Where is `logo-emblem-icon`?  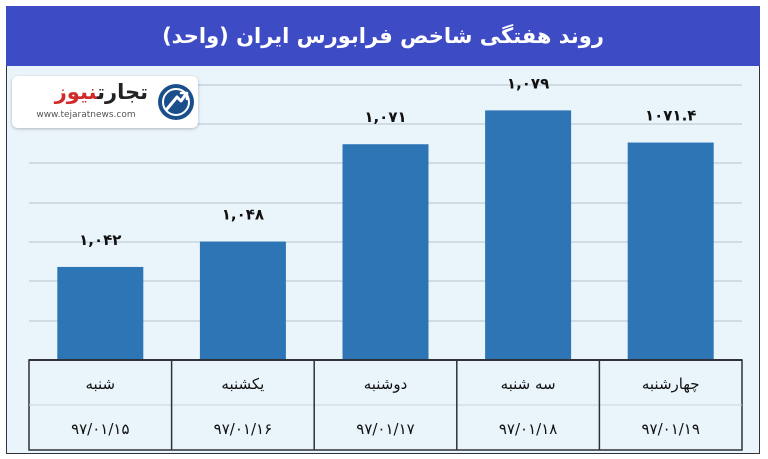
logo-emblem-icon is located at coordinates (176, 102).